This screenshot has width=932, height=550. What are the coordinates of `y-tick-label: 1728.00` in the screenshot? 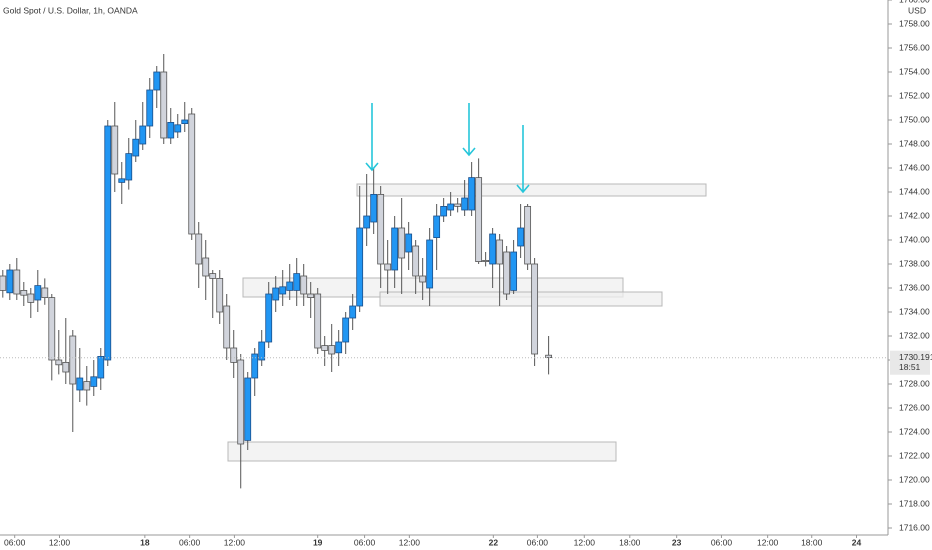 It's located at (914, 383).